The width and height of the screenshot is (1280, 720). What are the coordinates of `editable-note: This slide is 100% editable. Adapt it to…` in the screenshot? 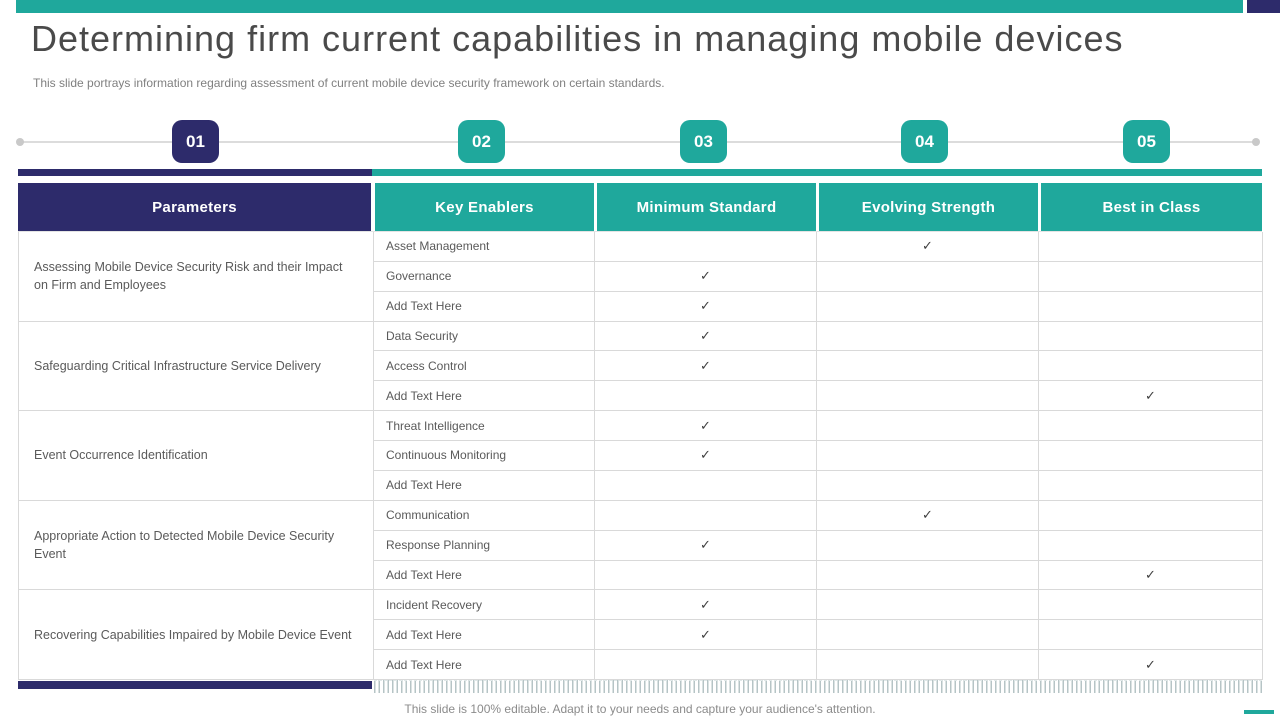 It's located at (640, 709).